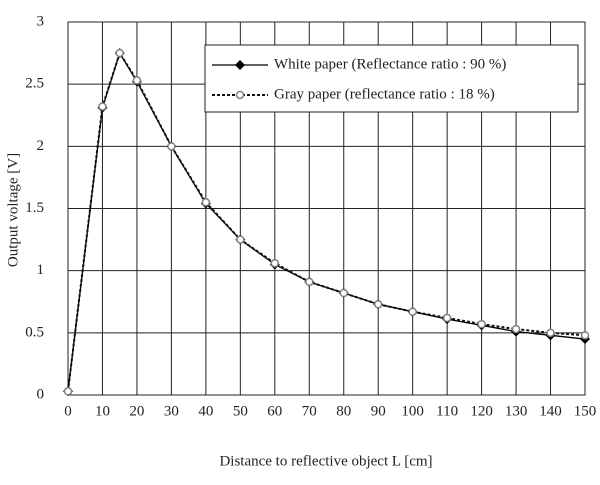 This screenshot has width=600, height=485. I want to click on x-tick-label: 50, so click(240, 411).